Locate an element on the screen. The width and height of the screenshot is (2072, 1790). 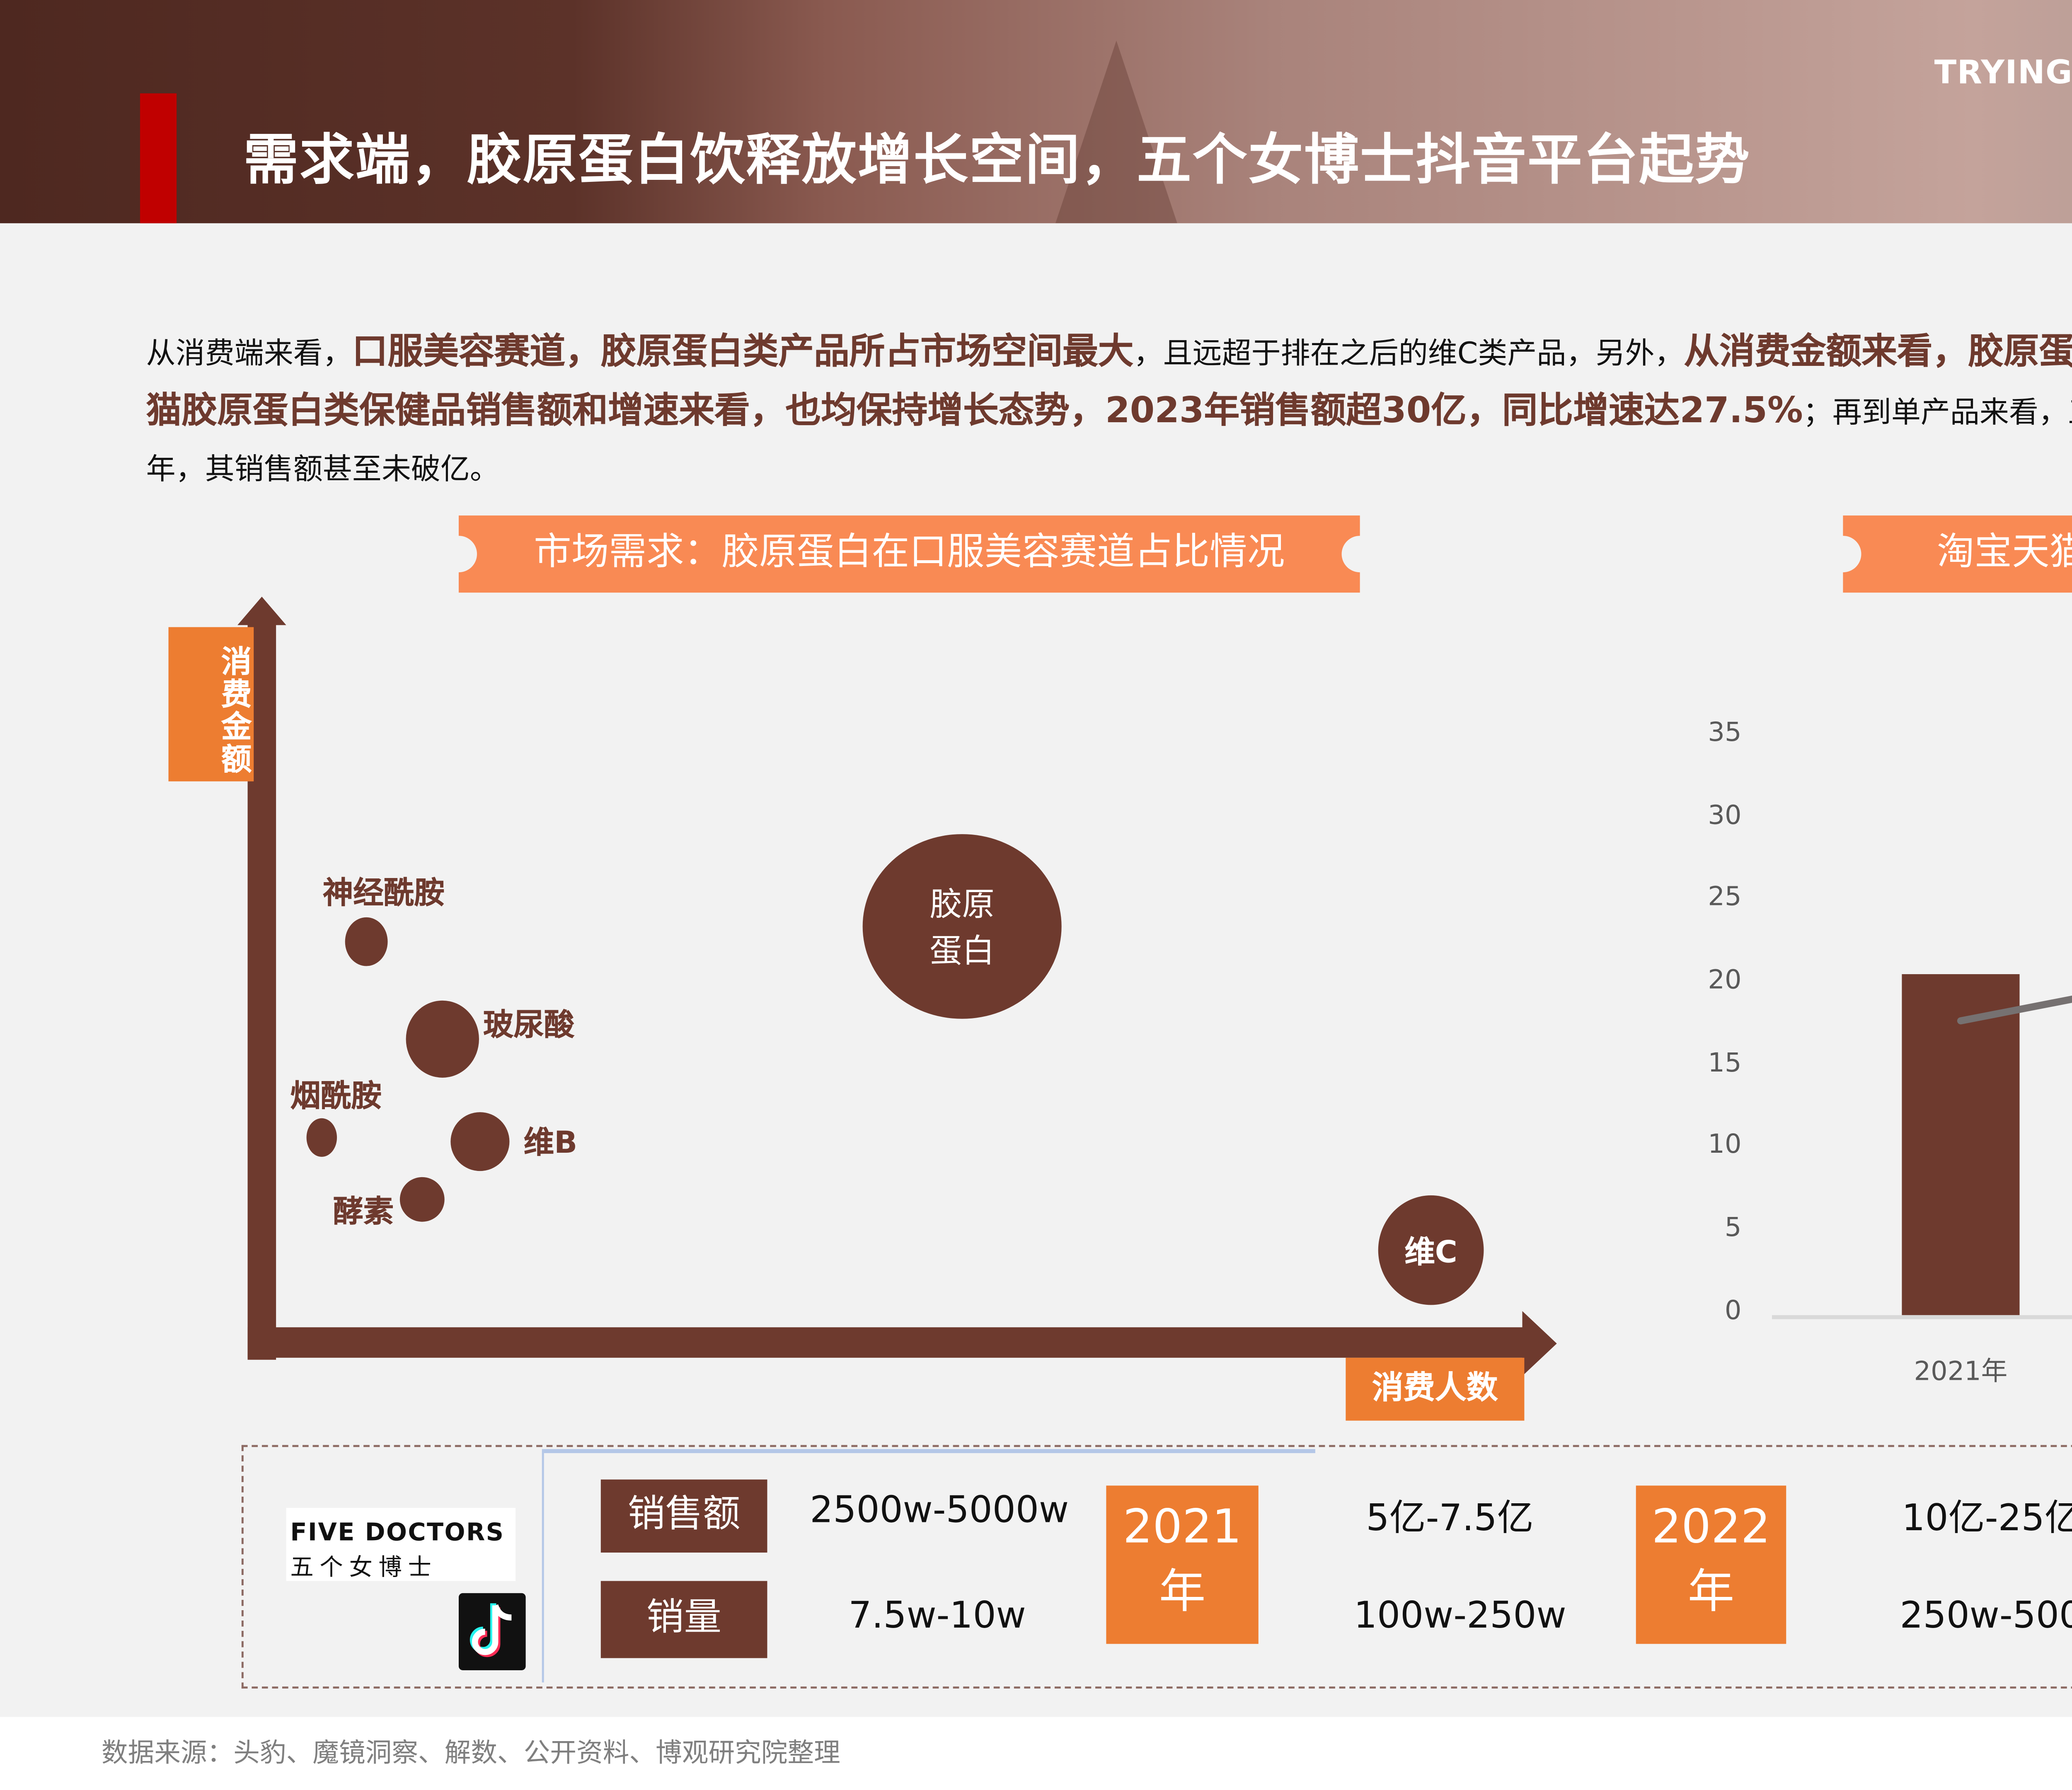
y-left-tick: 20 is located at coordinates (1725, 982).